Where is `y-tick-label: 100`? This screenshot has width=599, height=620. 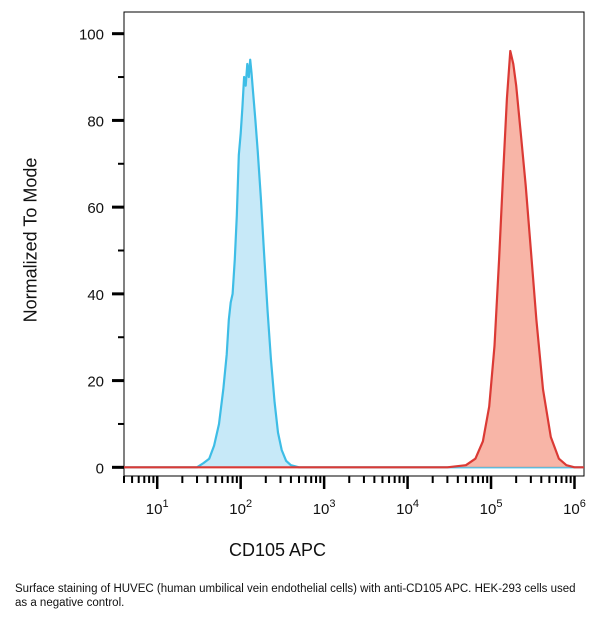 y-tick-label: 100 is located at coordinates (91, 35).